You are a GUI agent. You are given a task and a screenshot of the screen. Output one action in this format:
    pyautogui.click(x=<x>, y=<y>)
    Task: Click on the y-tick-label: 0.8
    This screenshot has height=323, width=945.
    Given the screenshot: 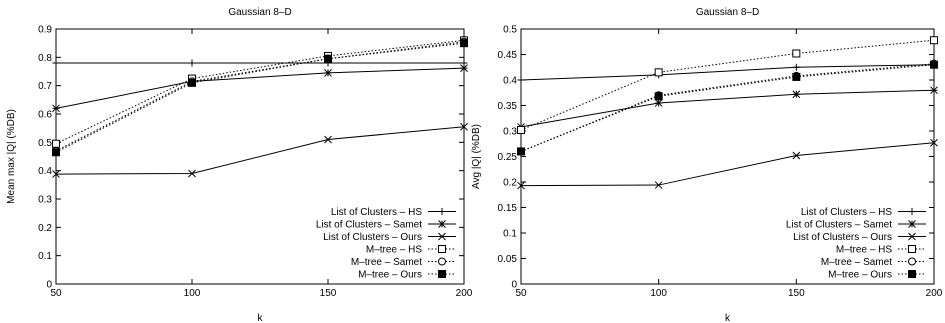 What is the action you would take?
    pyautogui.click(x=45, y=58)
    